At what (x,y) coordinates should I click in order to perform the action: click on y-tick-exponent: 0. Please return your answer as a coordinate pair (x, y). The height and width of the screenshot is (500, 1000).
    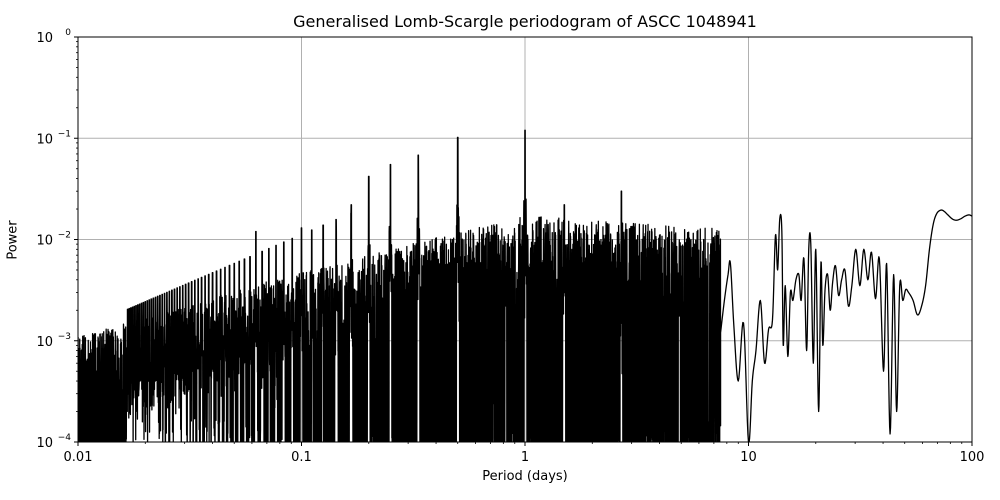
    Looking at the image, I should click on (68, 33).